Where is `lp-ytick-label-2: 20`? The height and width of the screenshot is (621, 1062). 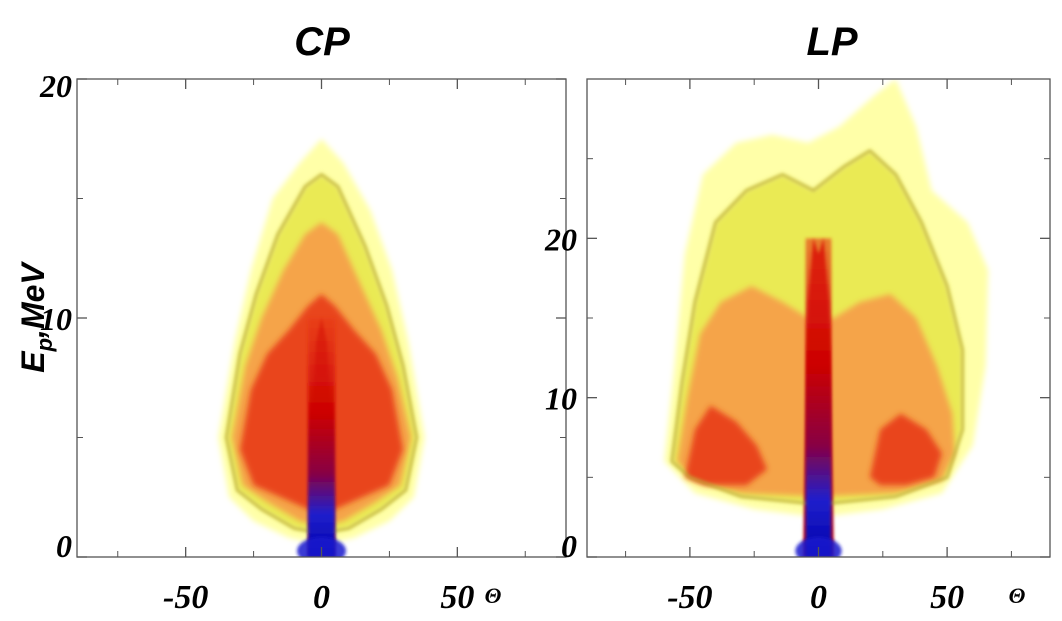
lp-ytick-label-2: 20 is located at coordinates (560, 239).